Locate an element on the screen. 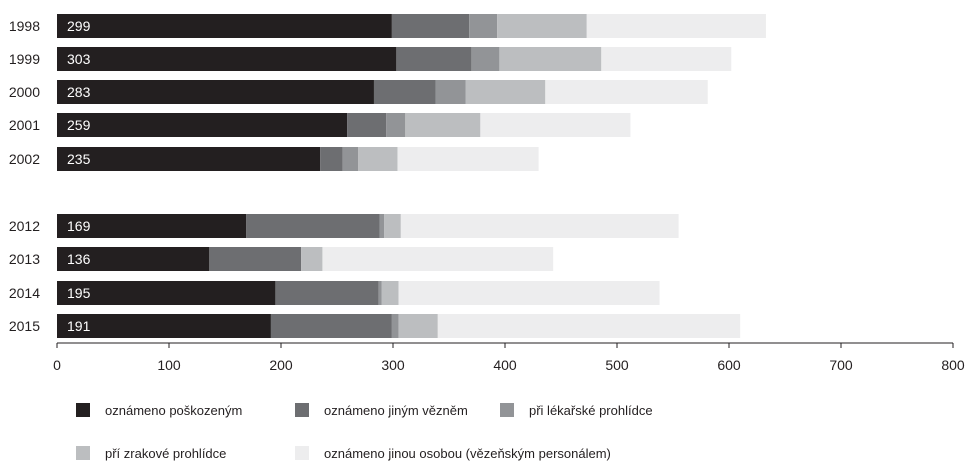 This screenshot has width=968, height=474. category-label-2002: 2002 is located at coordinates (24, 159).